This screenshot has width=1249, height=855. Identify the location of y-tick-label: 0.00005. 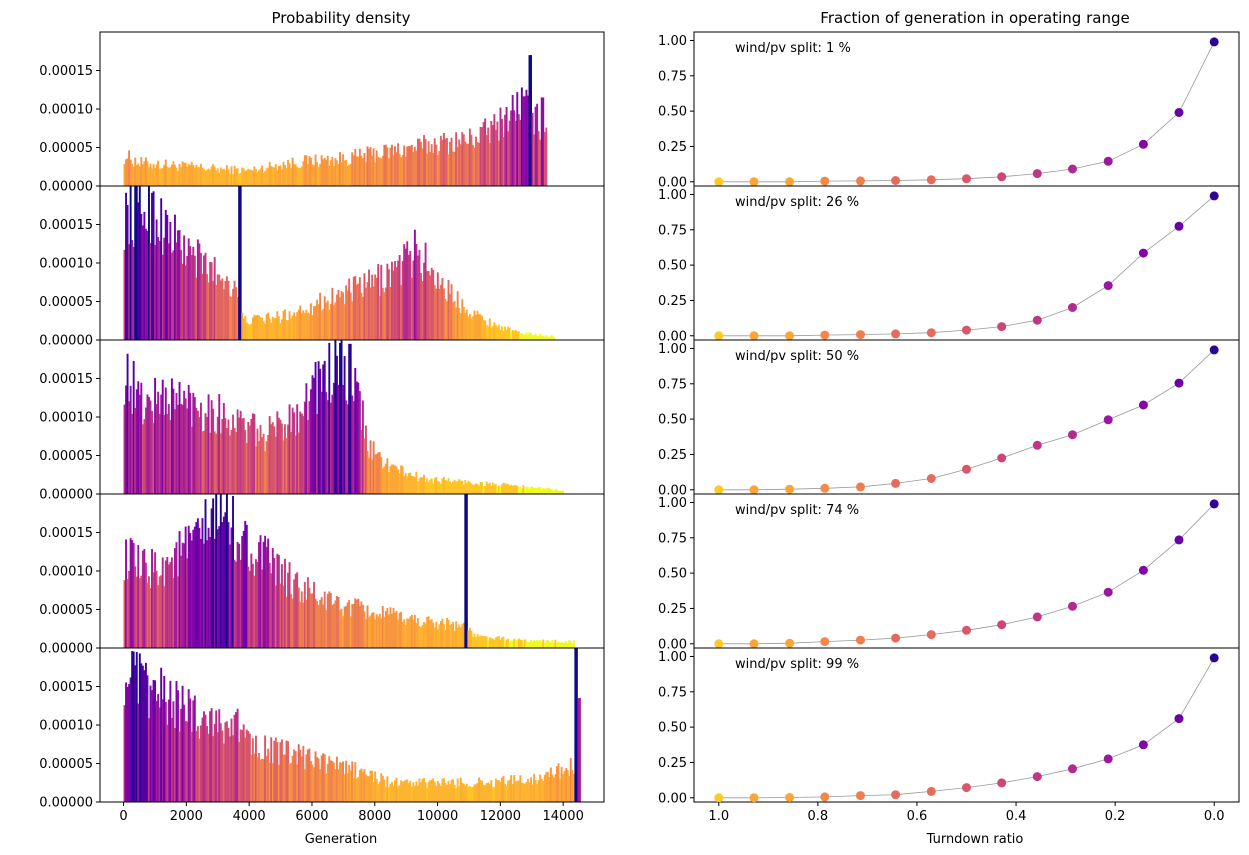
(66, 456).